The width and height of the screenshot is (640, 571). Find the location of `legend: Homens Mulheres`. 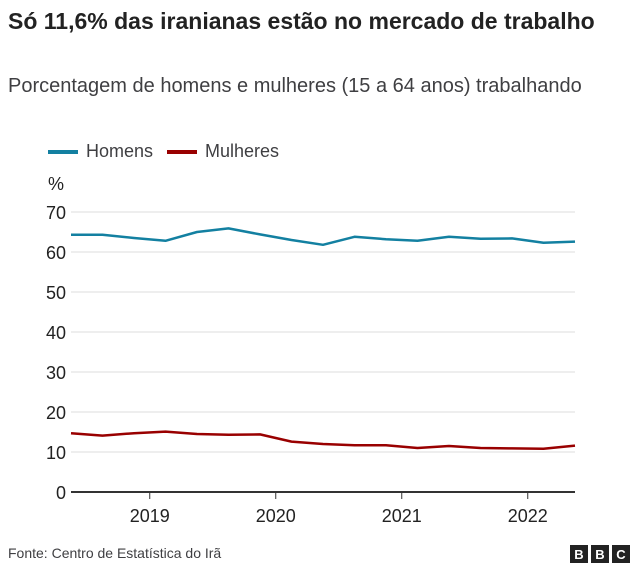

legend: Homens Mulheres is located at coordinates (163, 151).